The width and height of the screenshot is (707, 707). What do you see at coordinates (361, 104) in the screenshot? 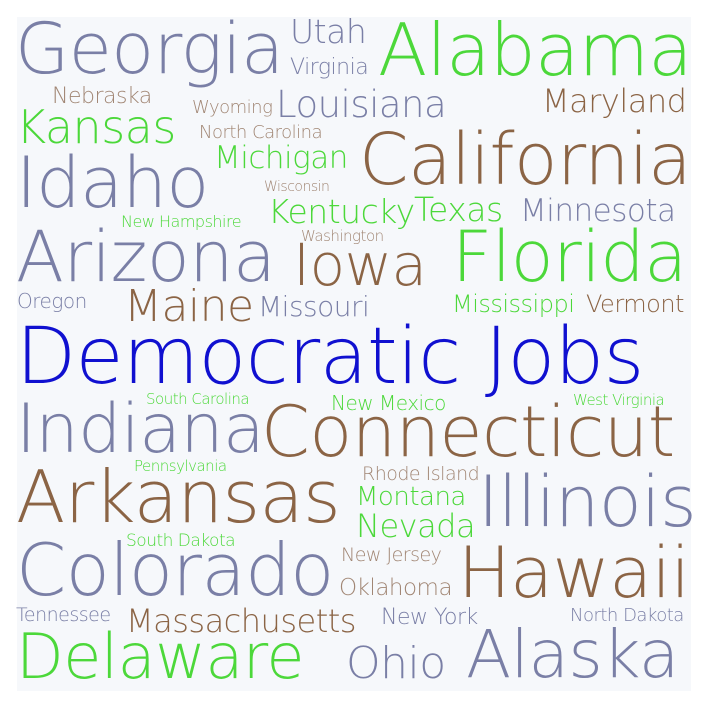
I see `word-louisiana: Louisiana` at bounding box center [361, 104].